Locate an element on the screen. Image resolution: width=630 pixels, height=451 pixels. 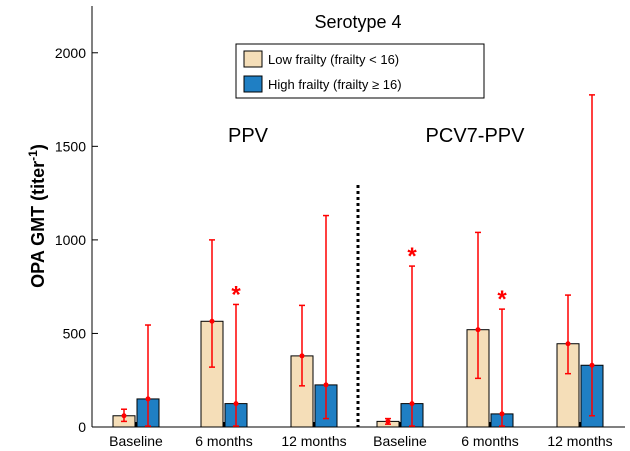
legend-label-low-frailty: Low frailty (frailty < 16) is located at coordinates (333, 59).